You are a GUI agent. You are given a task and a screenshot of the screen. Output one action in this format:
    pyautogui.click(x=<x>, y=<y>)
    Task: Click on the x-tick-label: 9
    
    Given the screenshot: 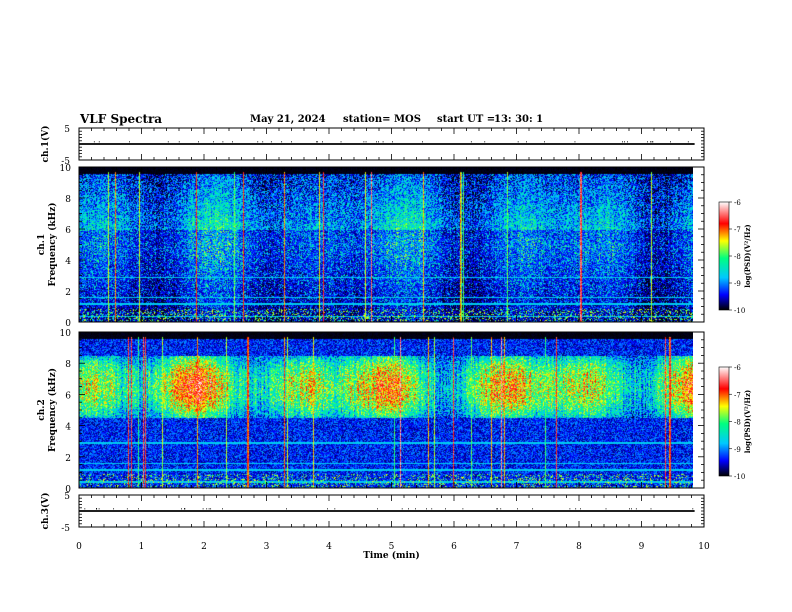 What is the action you would take?
    pyautogui.click(x=642, y=547)
    